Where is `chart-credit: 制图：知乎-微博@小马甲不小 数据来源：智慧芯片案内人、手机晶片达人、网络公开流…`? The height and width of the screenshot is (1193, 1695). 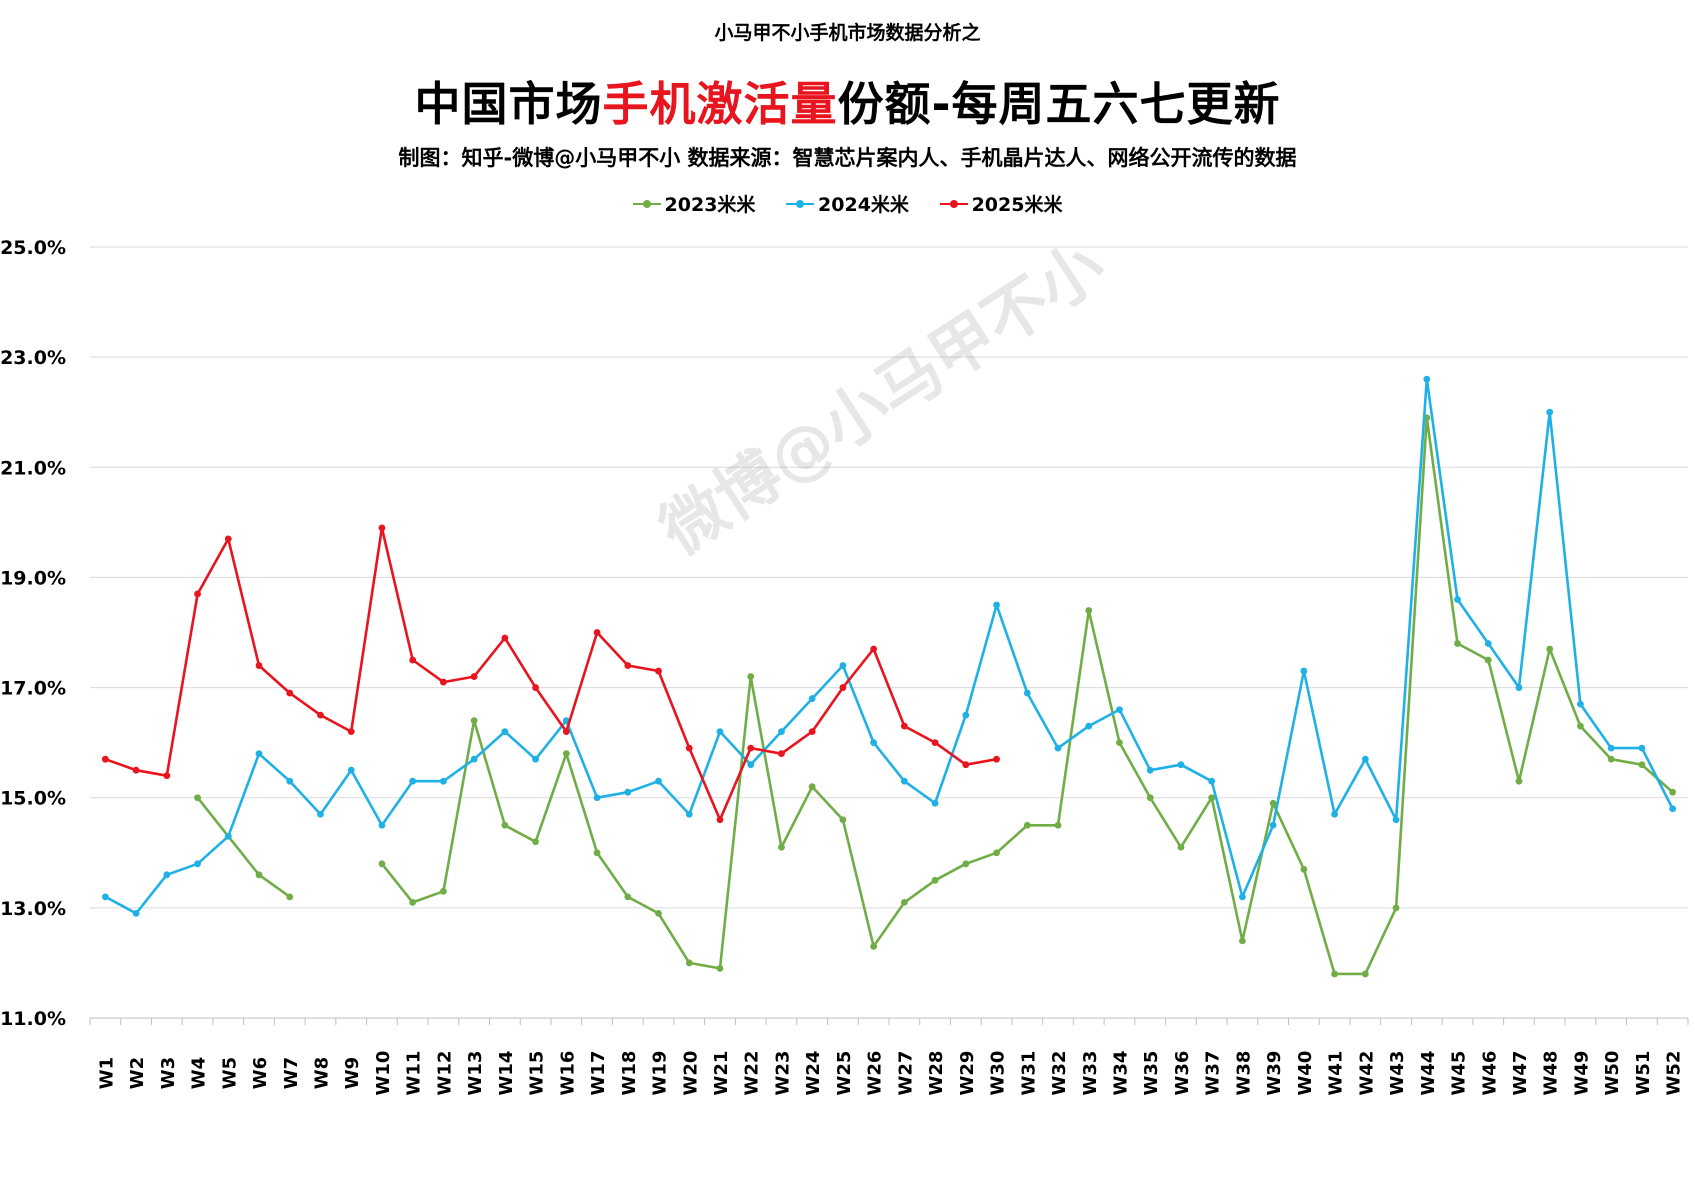 chart-credit: 制图：知乎-微博@小马甲不小 数据来源：智慧芯片案内人、手机晶片达人、网络公开流… is located at coordinates (847, 158).